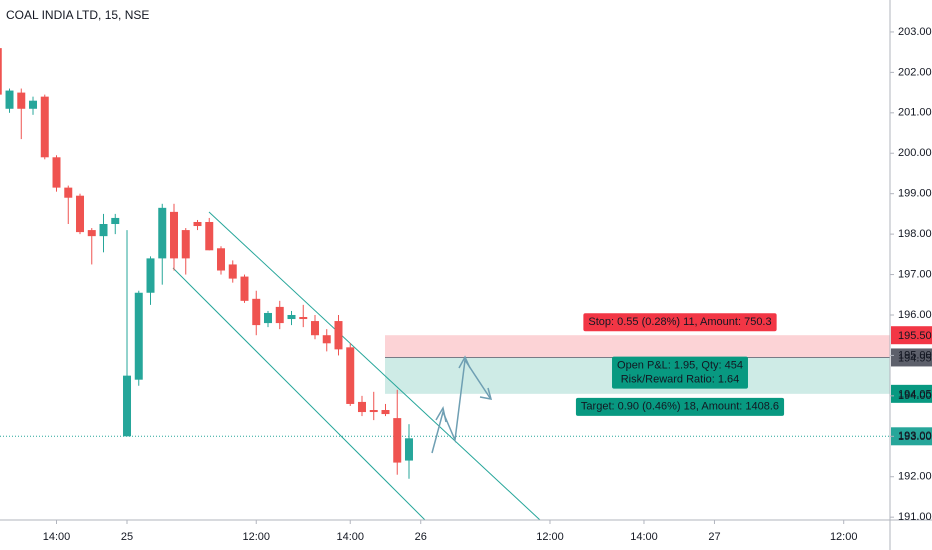 Image resolution: width=932 pixels, height=550 pixels. What do you see at coordinates (915, 477) in the screenshot?
I see `y-tick-label: 192.00` at bounding box center [915, 477].